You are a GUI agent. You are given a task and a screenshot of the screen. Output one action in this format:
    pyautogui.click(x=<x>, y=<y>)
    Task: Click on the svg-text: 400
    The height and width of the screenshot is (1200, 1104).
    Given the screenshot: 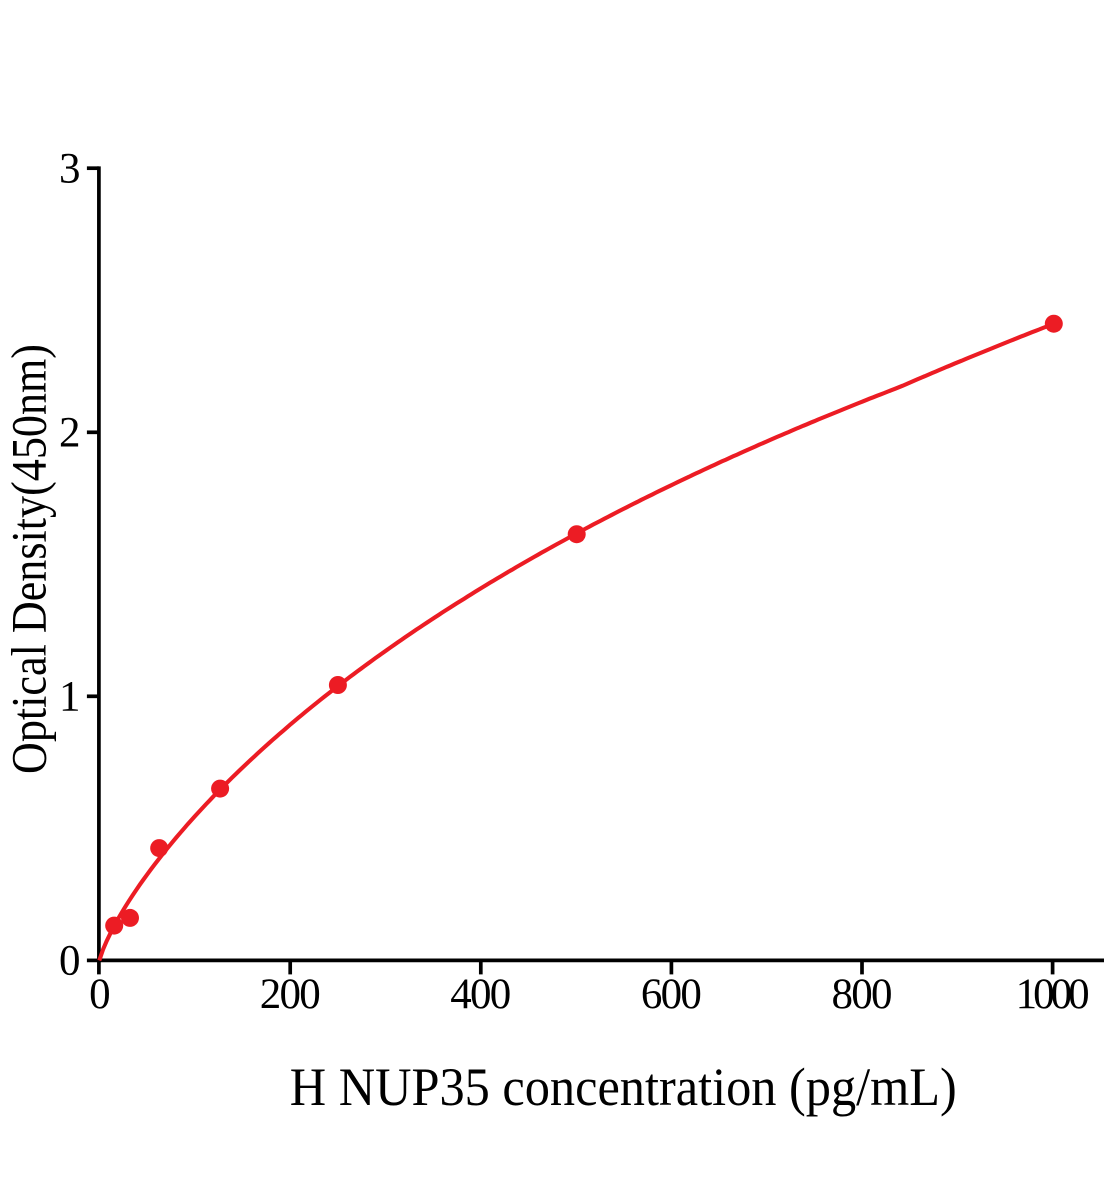 What is the action you would take?
    pyautogui.click(x=480, y=994)
    